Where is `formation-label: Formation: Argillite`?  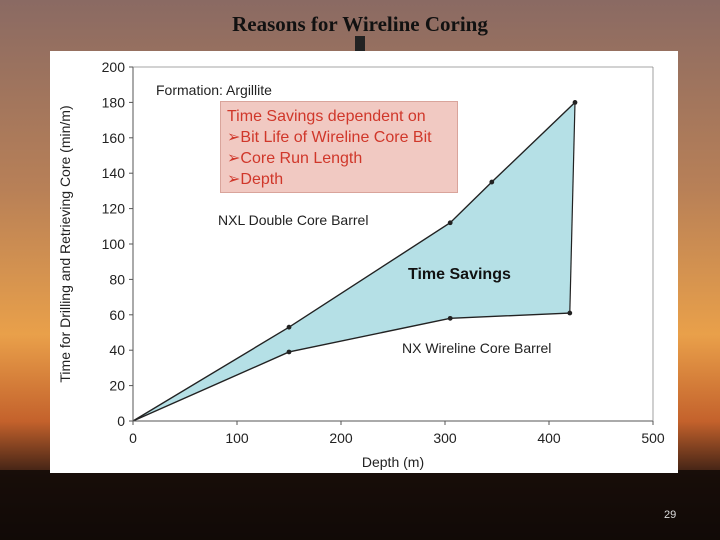
formation-label: Formation: Argillite is located at coordinates (214, 90).